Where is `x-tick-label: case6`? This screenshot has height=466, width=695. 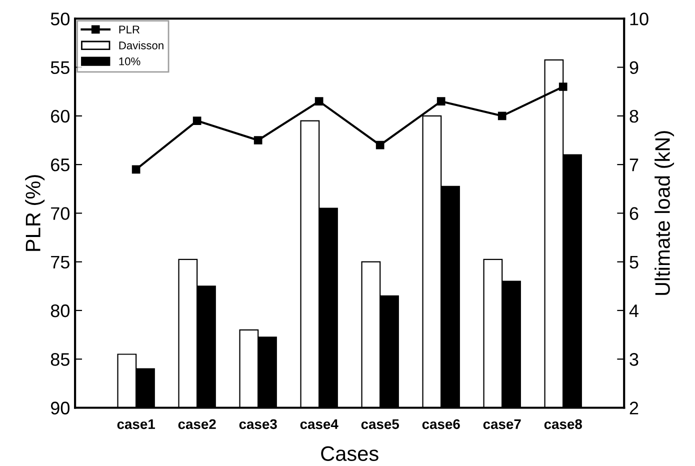 x-tick-label: case6 is located at coordinates (441, 424).